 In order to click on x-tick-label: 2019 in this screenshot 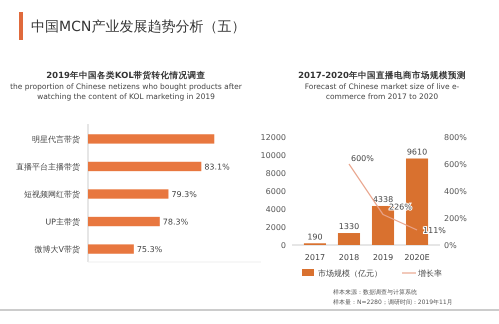, I will do `click(383, 257)`.